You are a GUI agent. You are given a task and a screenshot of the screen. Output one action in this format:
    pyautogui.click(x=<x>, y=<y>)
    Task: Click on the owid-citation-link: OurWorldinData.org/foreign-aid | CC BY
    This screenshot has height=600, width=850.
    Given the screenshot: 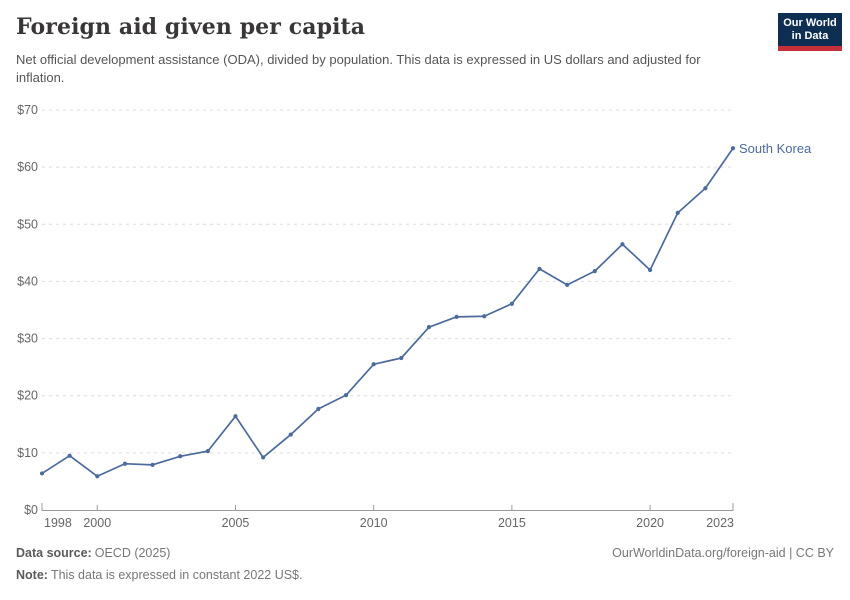 What is the action you would take?
    pyautogui.click(x=723, y=553)
    